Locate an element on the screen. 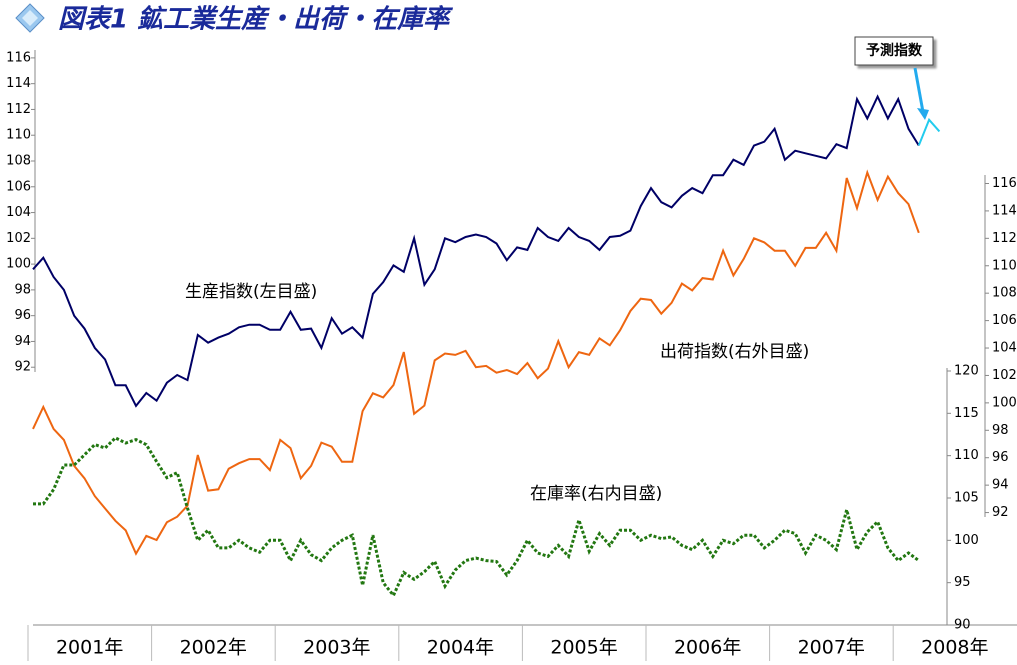 Image resolution: width=1017 pixels, height=665 pixels. y3-tick-label: 115 is located at coordinates (966, 413).